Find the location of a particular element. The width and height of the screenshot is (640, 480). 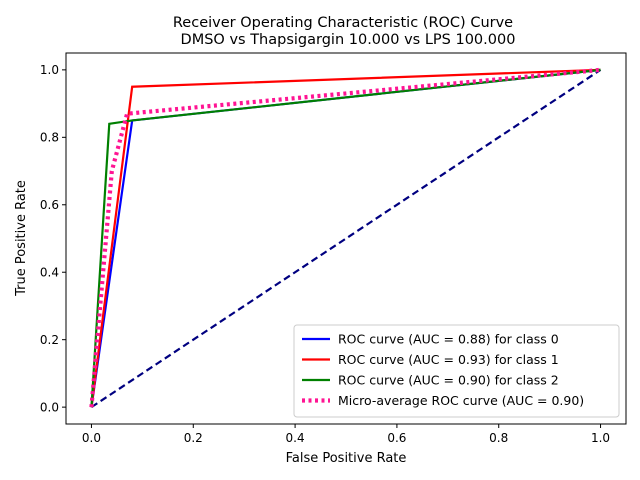

y-tick-label: 0.2 is located at coordinates (49, 340).